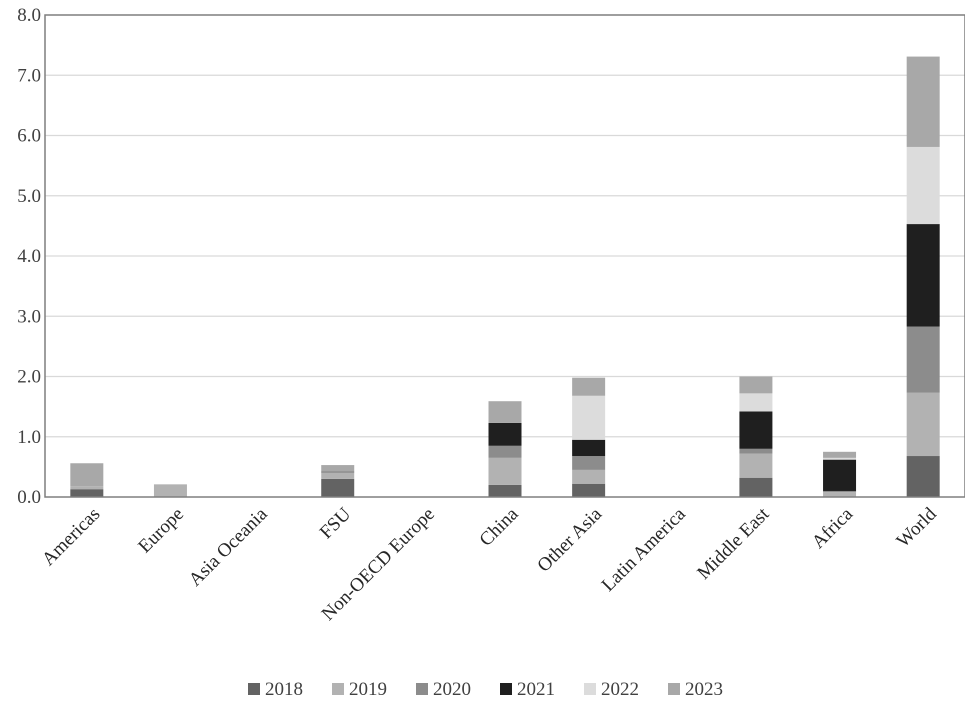  What do you see at coordinates (923, 275) in the screenshot?
I see `bar-segment-world-2021` at bounding box center [923, 275].